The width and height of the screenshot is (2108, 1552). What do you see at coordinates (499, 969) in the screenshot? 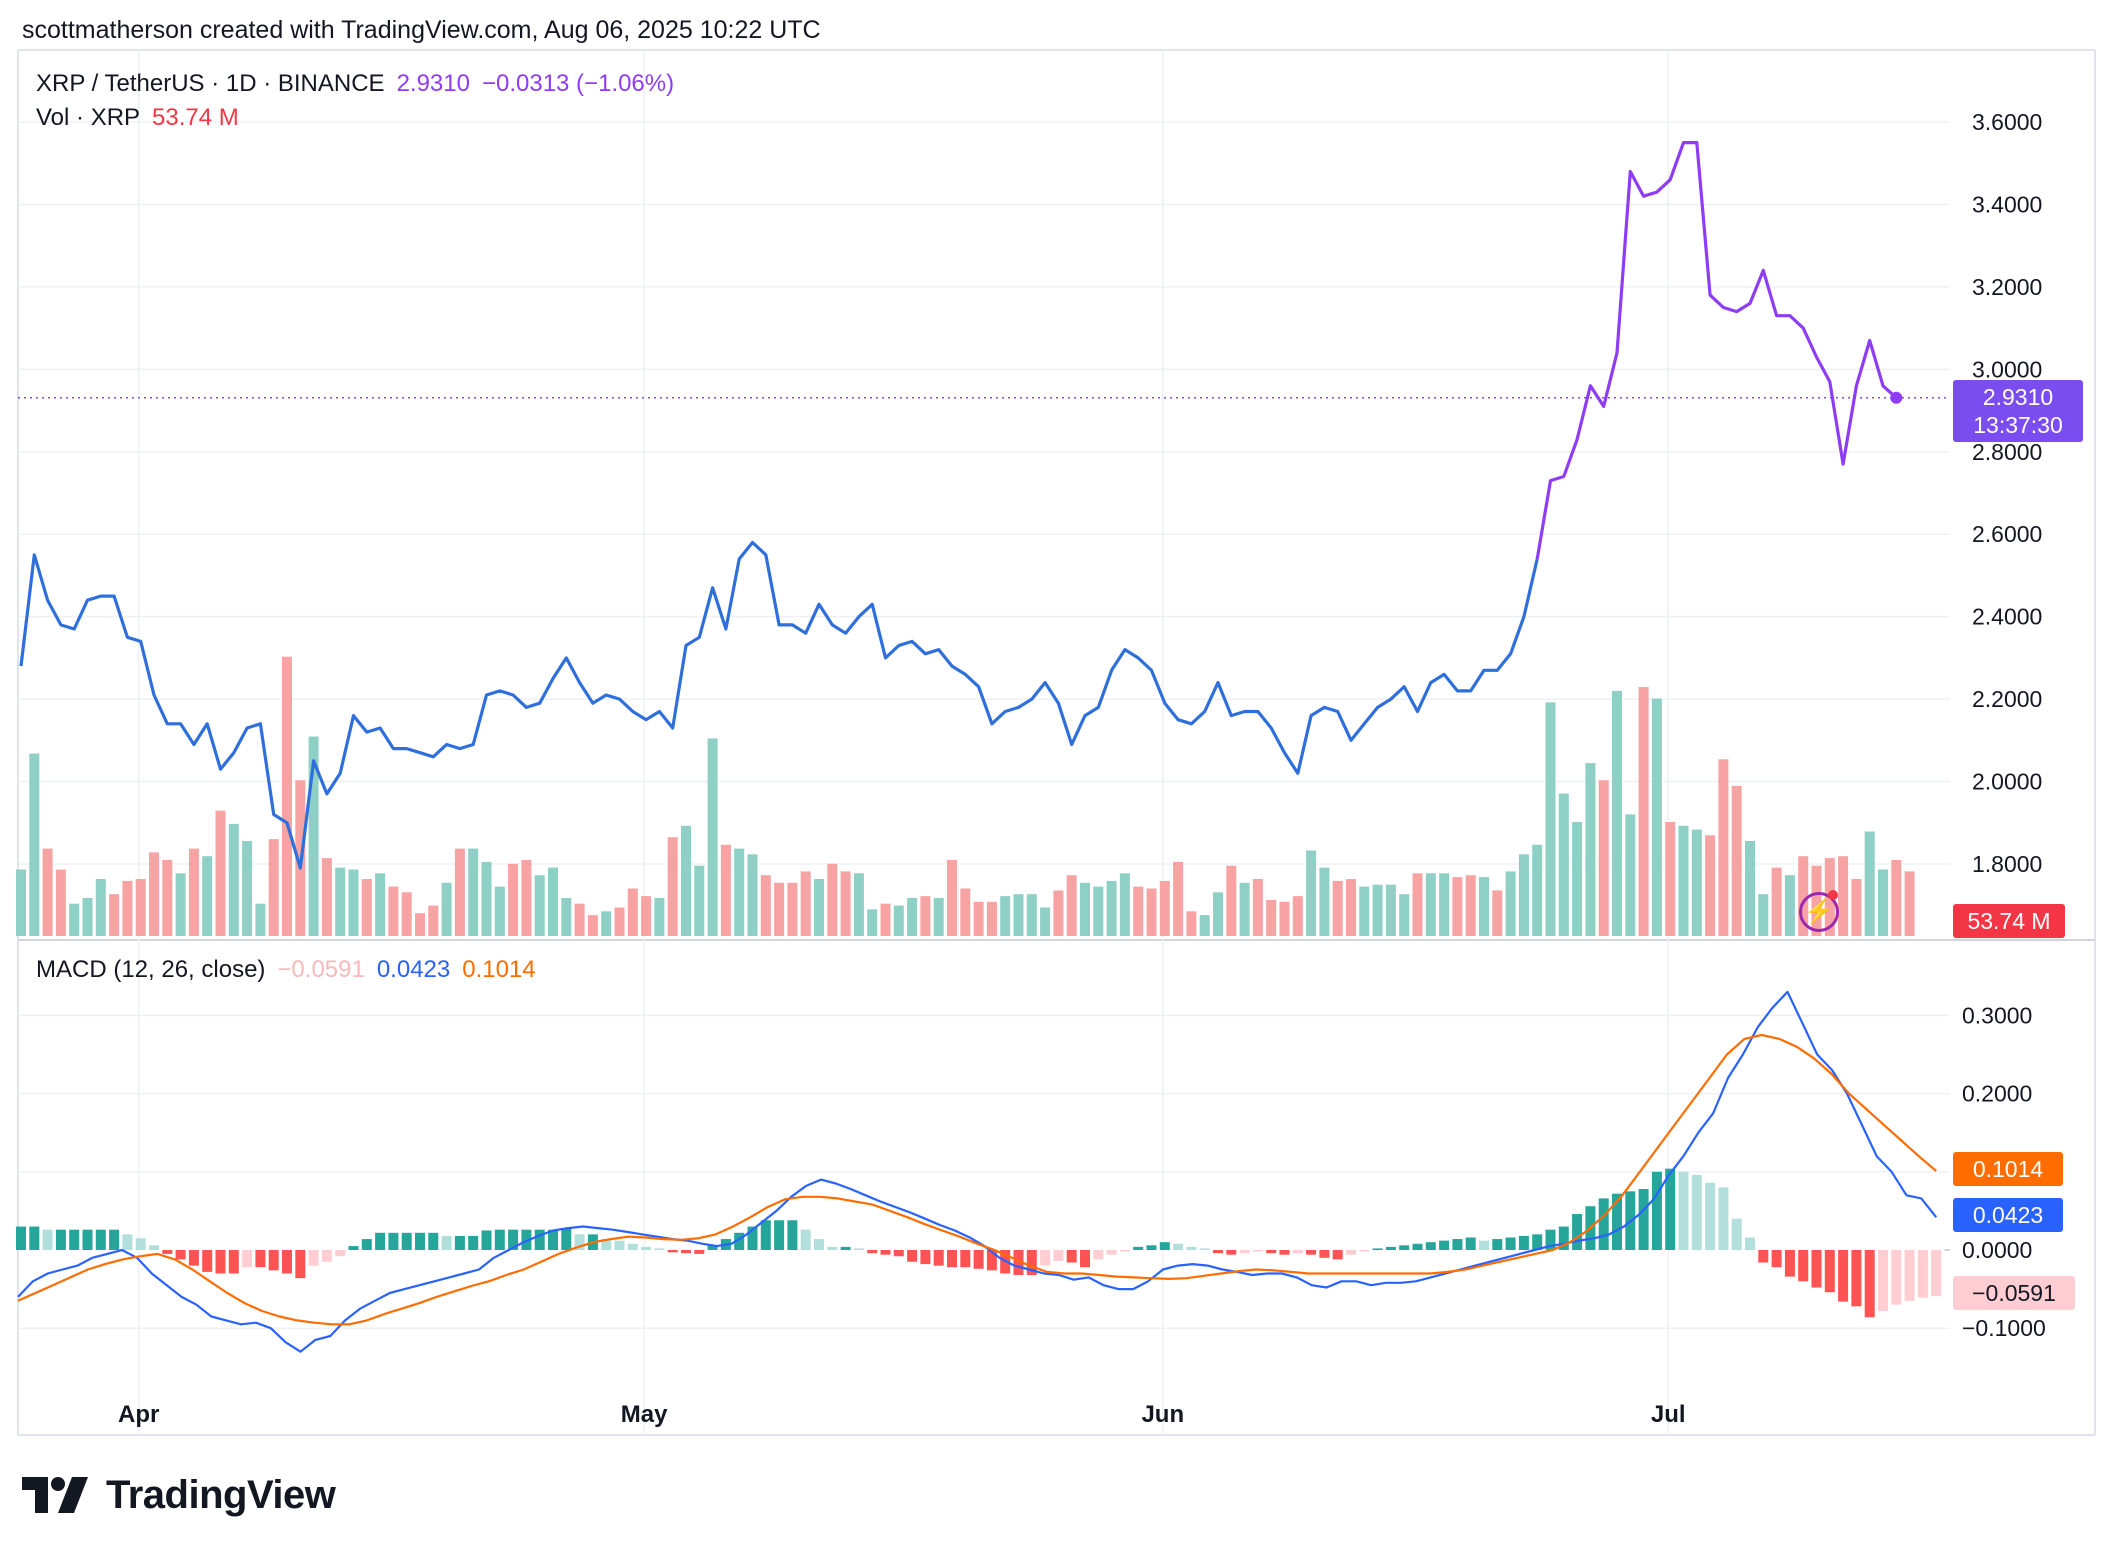
I see `macd-signal-value: 0.1014` at bounding box center [499, 969].